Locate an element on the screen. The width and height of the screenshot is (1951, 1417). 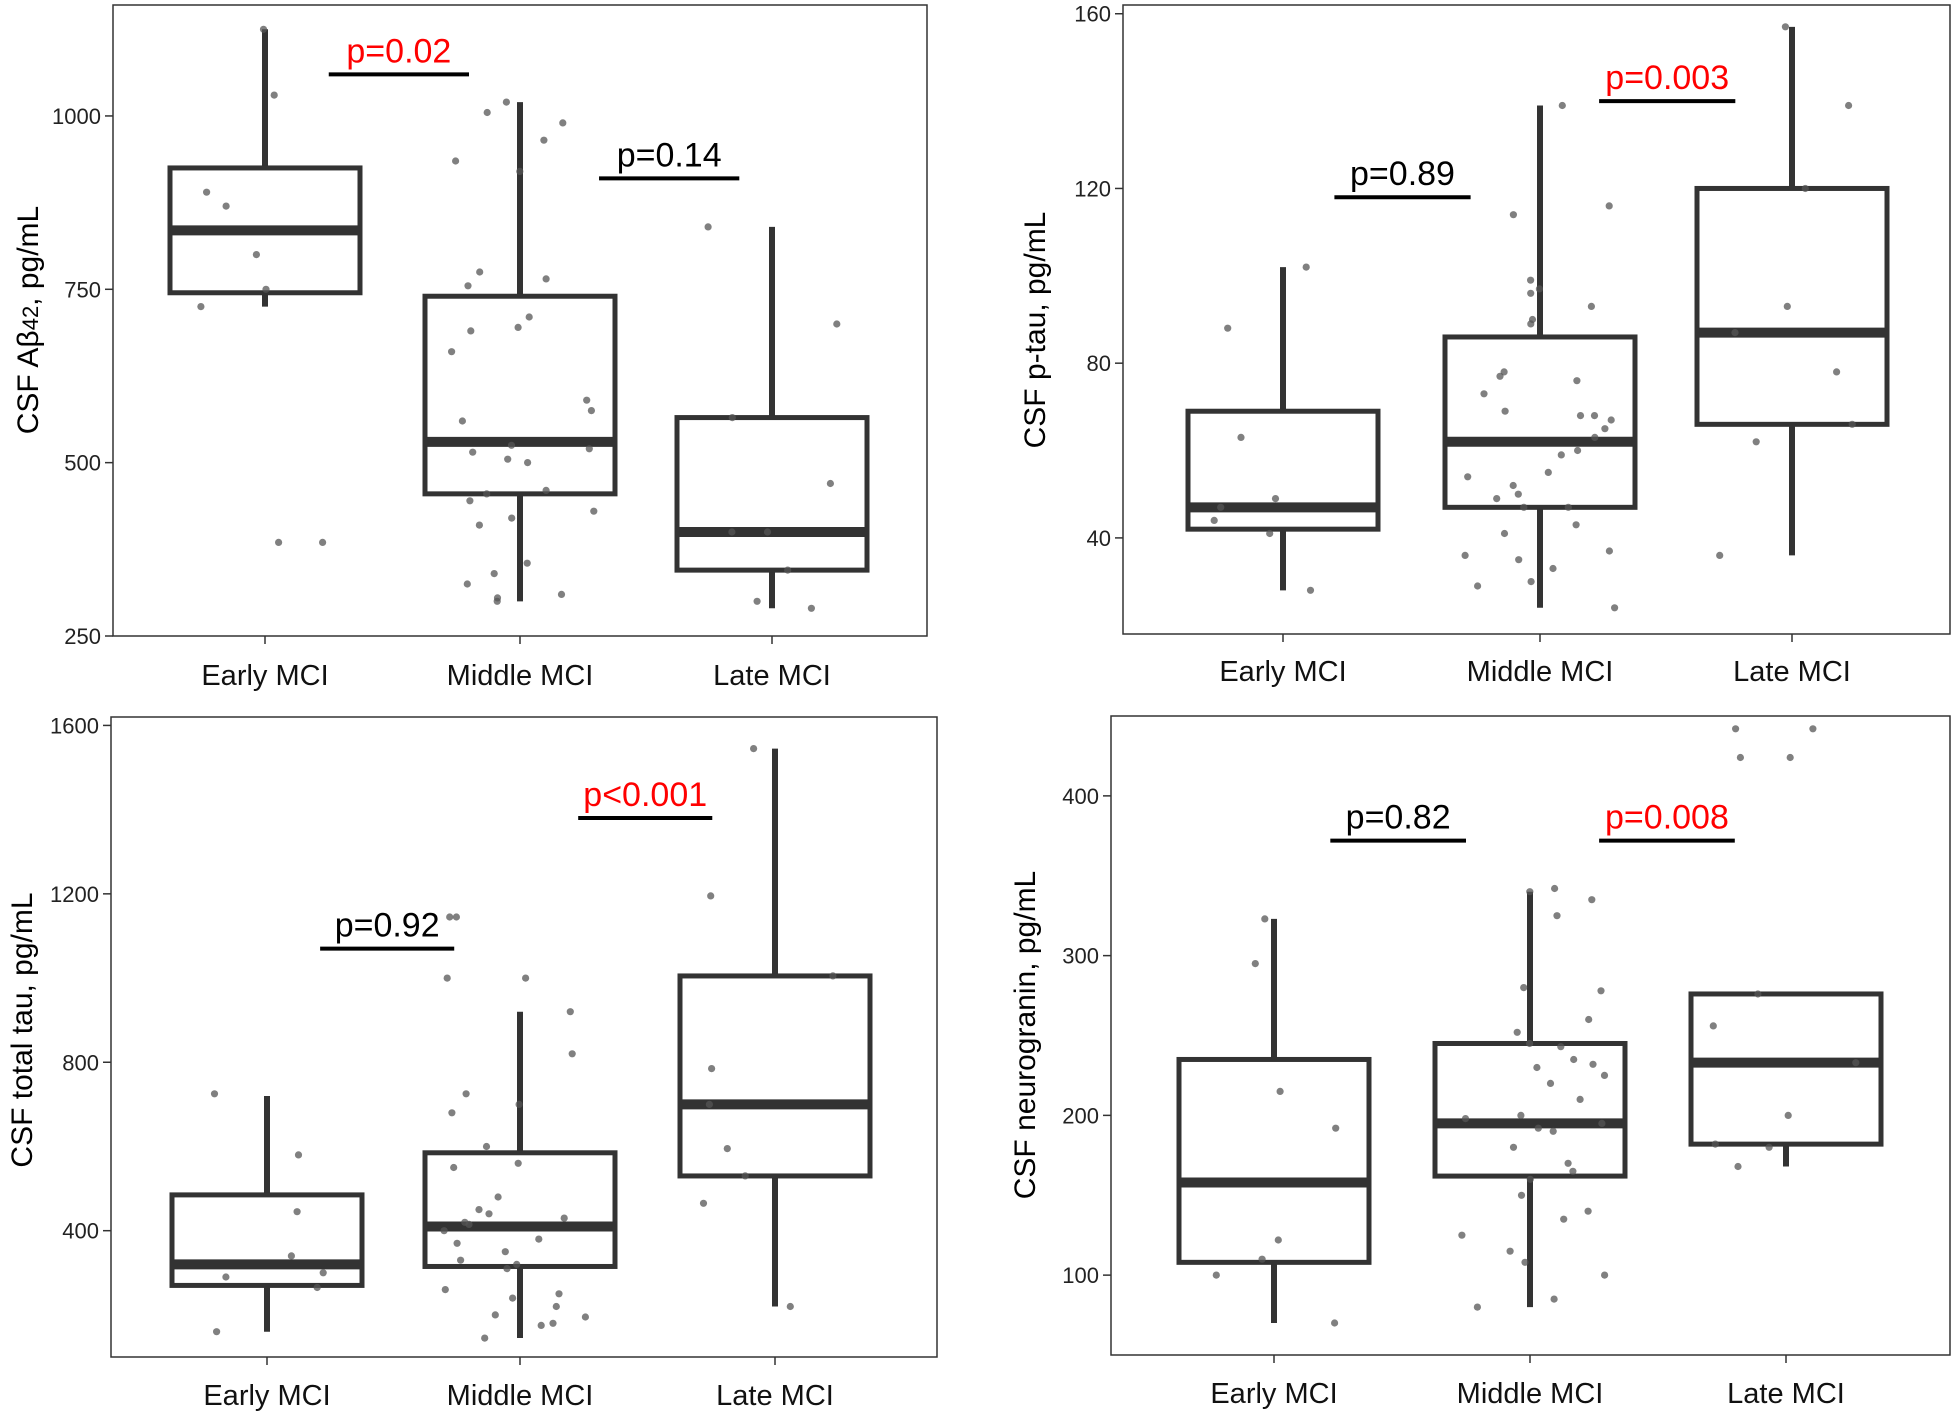
p-value-label: p=0.82 is located at coordinates (1398, 818).